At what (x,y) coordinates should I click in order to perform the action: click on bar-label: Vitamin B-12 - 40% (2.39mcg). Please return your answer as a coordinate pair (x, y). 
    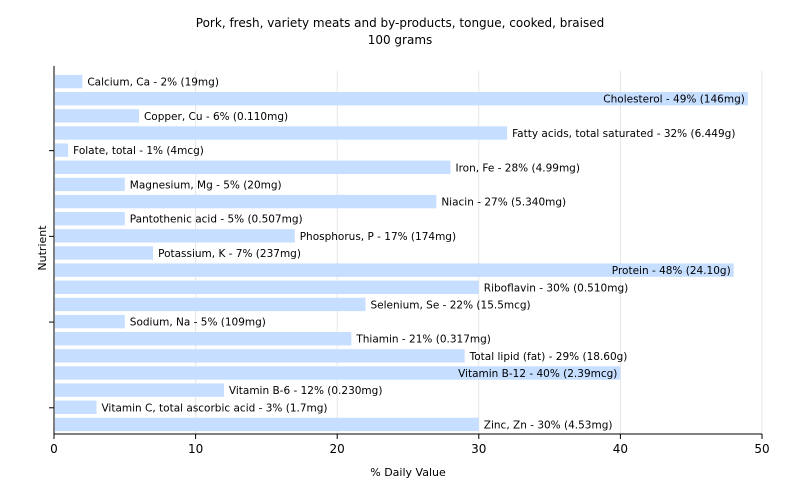
    Looking at the image, I should click on (537, 374).